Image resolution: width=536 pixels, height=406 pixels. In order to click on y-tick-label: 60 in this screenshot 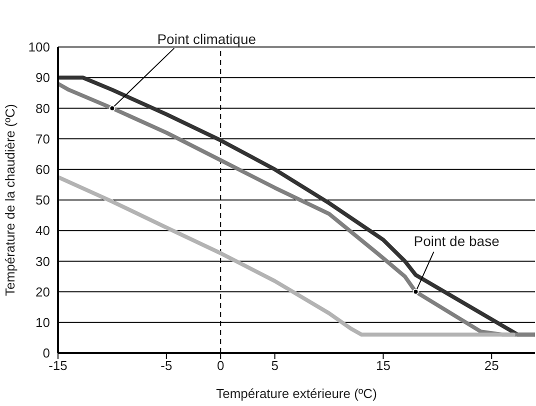, I will do `click(43, 170)`.